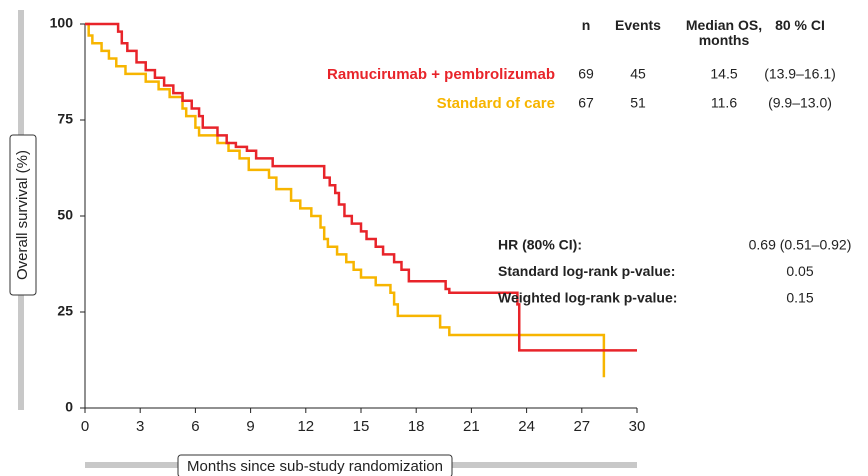 The width and height of the screenshot is (868, 476). What do you see at coordinates (62, 23) in the screenshot?
I see `y-tick-label: 100` at bounding box center [62, 23].